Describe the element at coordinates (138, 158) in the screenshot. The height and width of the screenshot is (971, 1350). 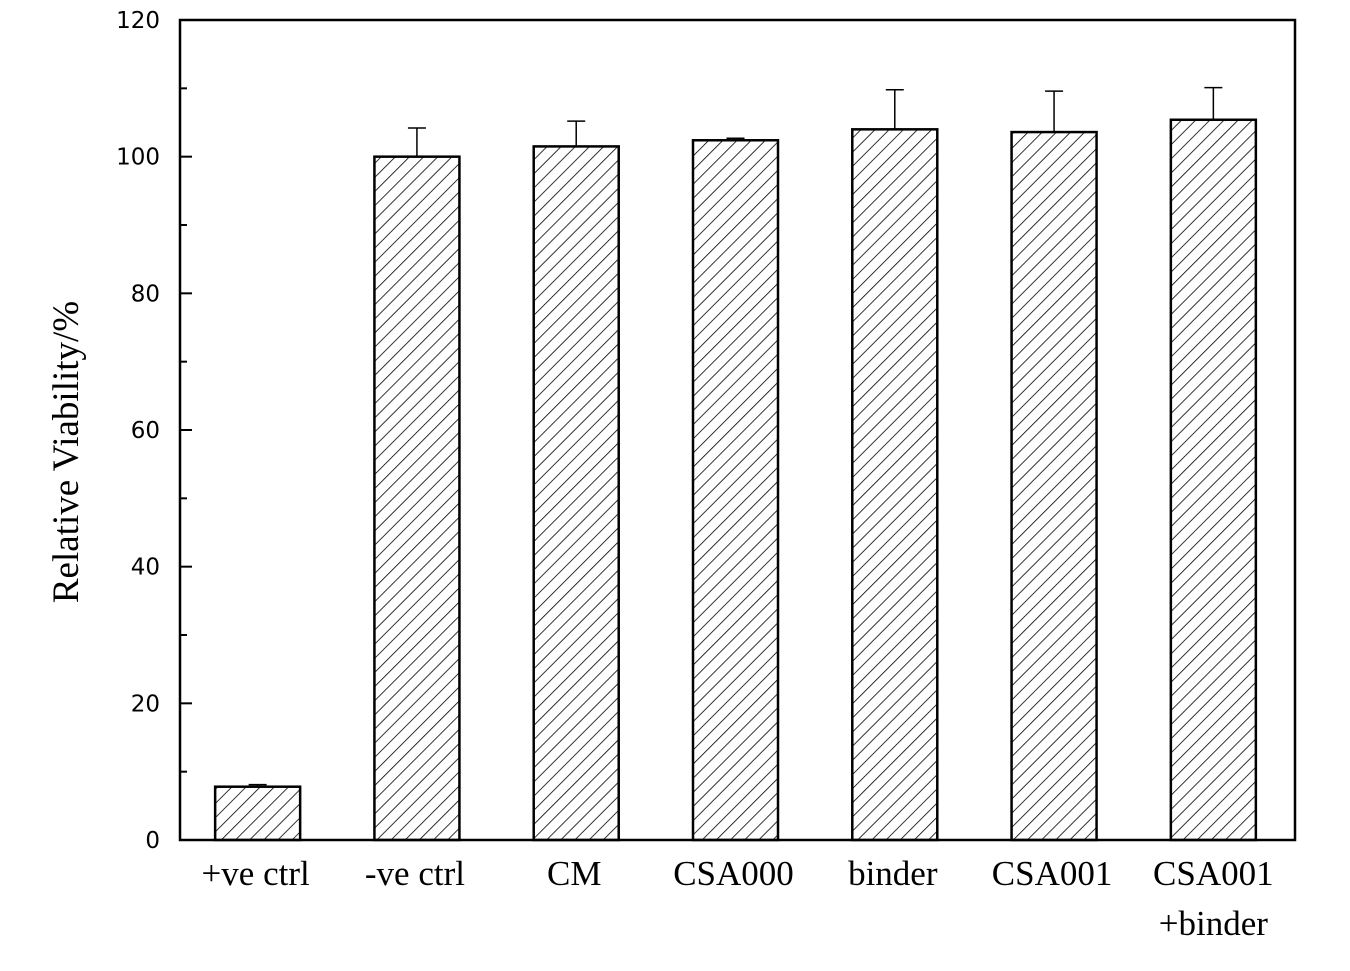
I see `y-tick-label: 100` at that location.